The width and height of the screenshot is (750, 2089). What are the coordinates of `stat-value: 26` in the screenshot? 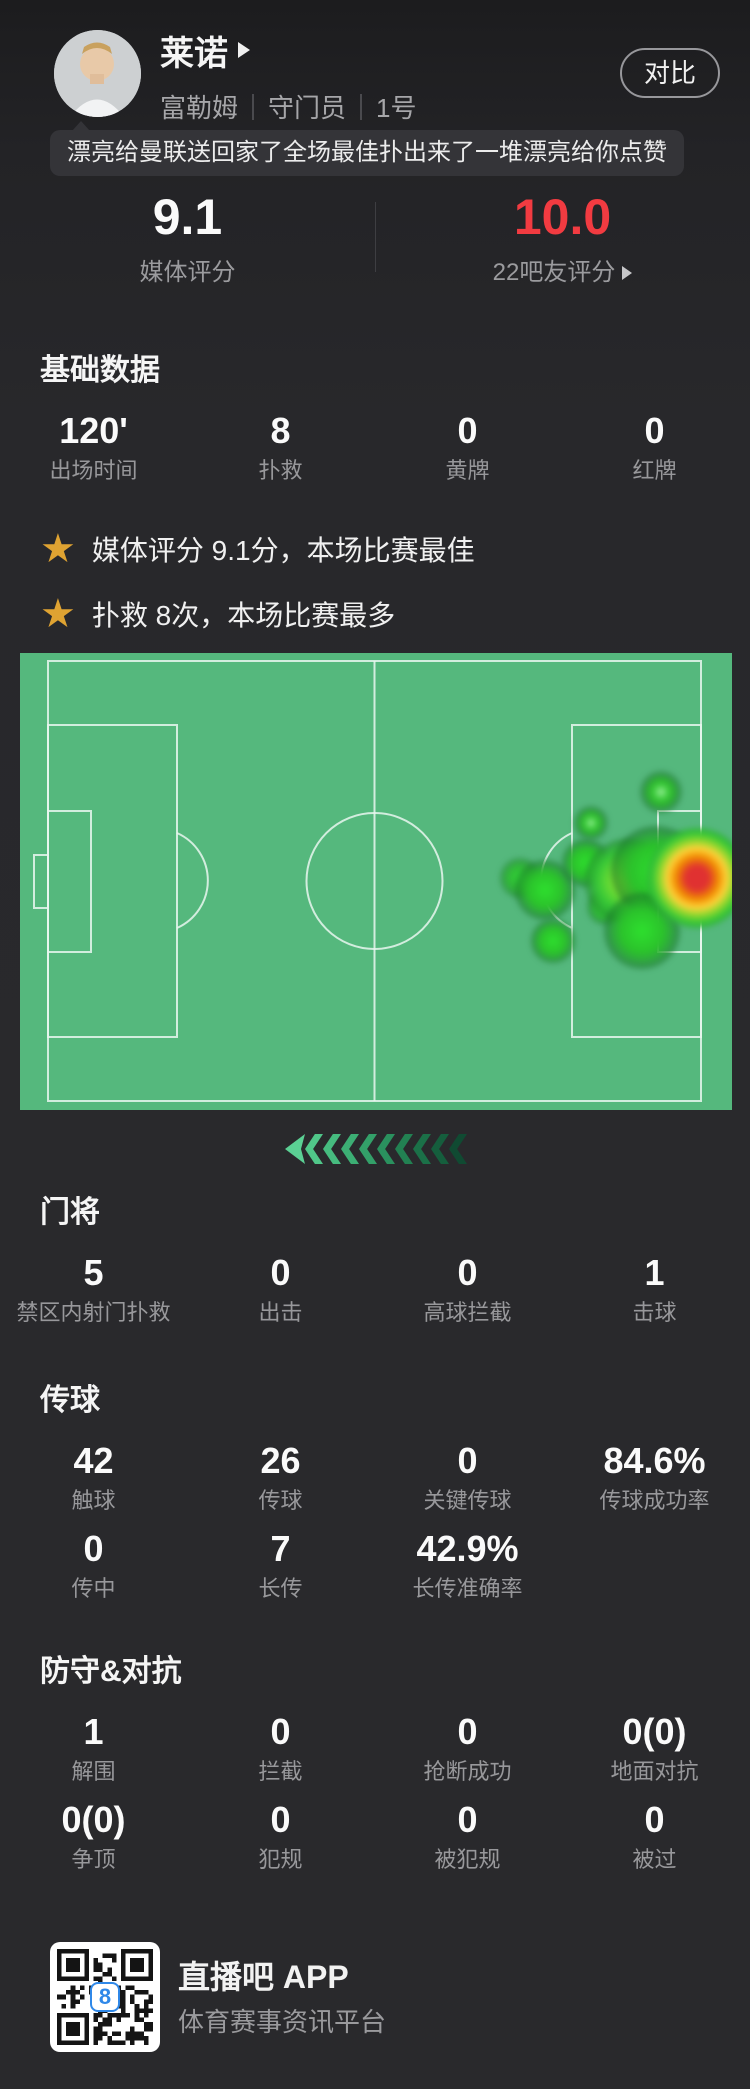 It's located at (280, 1460).